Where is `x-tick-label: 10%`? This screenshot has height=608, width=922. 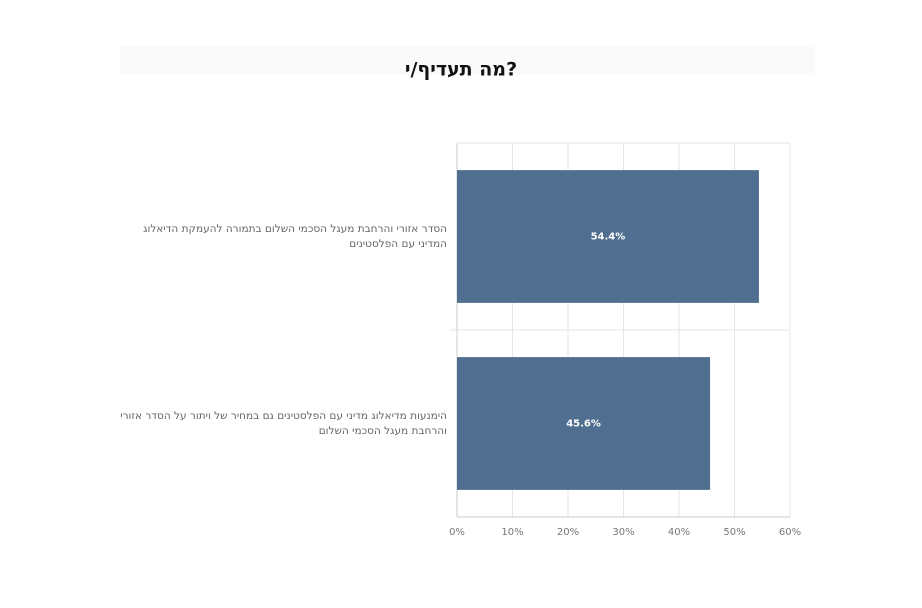
x-tick-label: 10% is located at coordinates (512, 532).